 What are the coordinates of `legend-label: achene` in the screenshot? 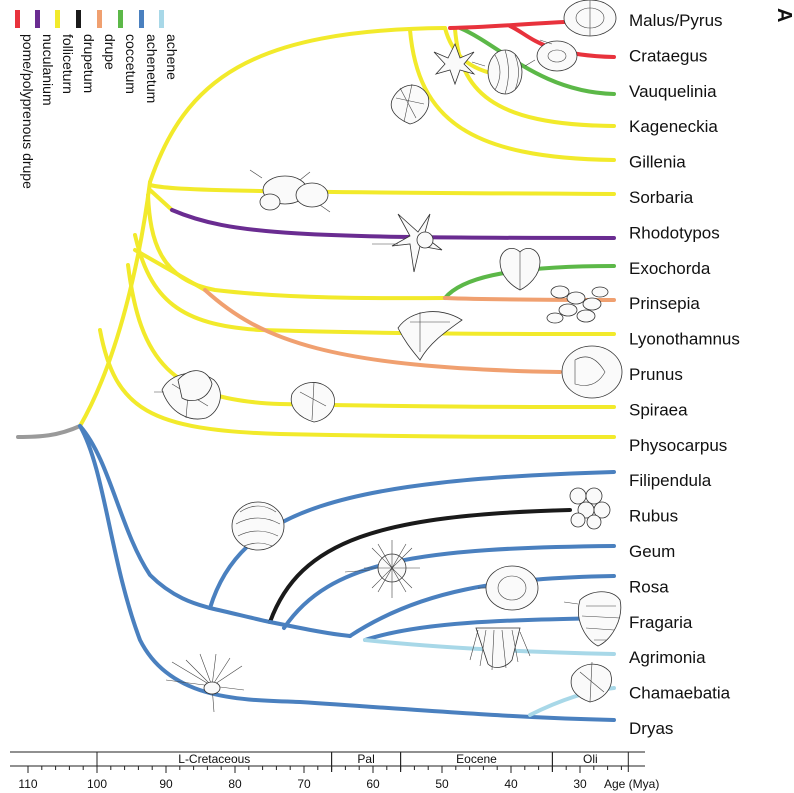 It's located at (172, 57).